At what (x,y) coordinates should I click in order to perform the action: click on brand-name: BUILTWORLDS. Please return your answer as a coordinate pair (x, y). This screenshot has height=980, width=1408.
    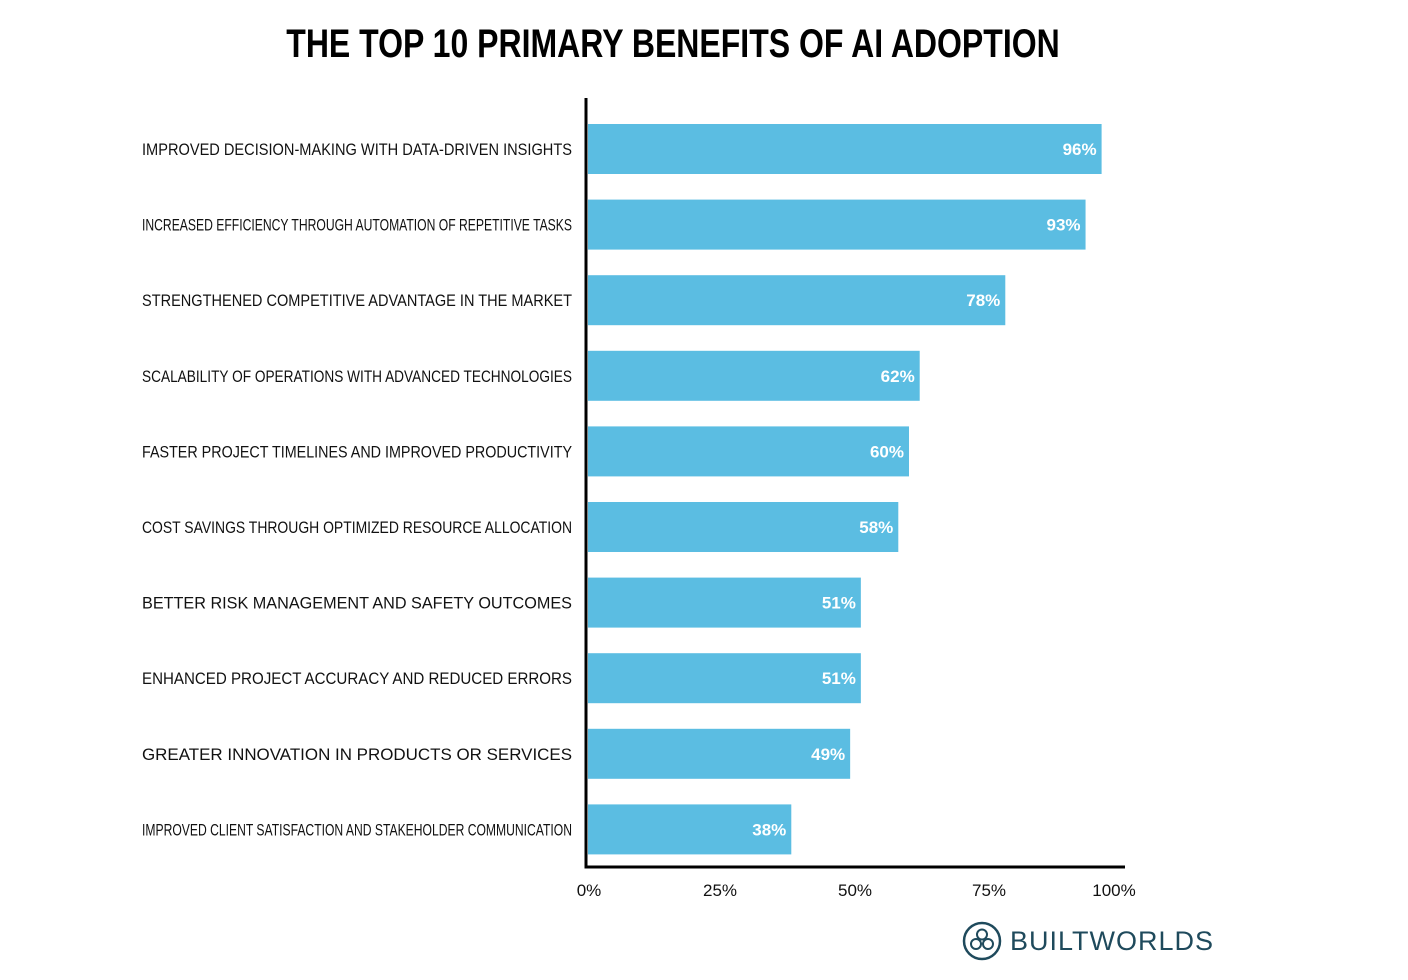
    Looking at the image, I should click on (1112, 940).